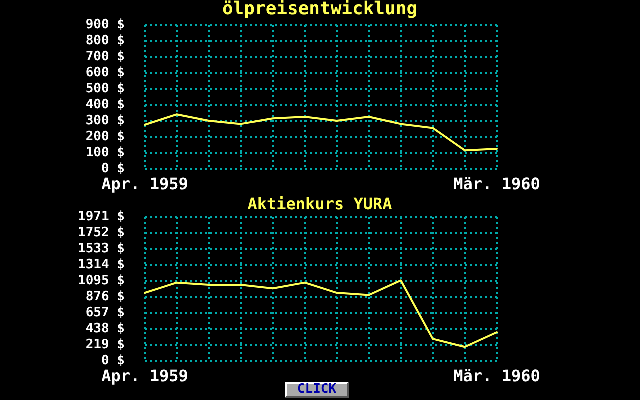  Describe the element at coordinates (101, 217) in the screenshot. I see `y-tick-label: 1971 $` at that location.